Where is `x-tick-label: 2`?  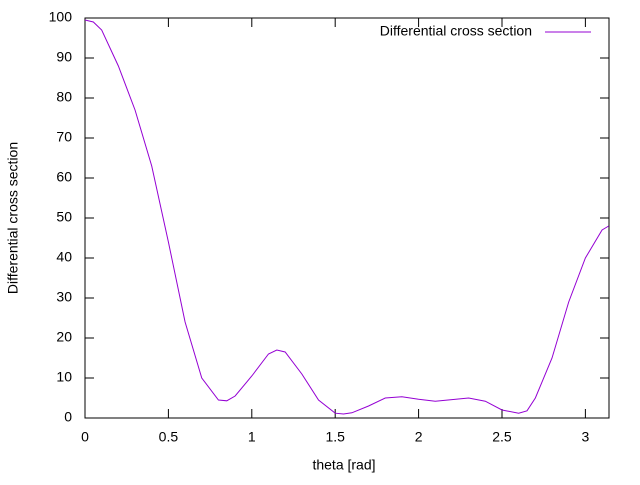
x-tick-label: 2 is located at coordinates (419, 437).